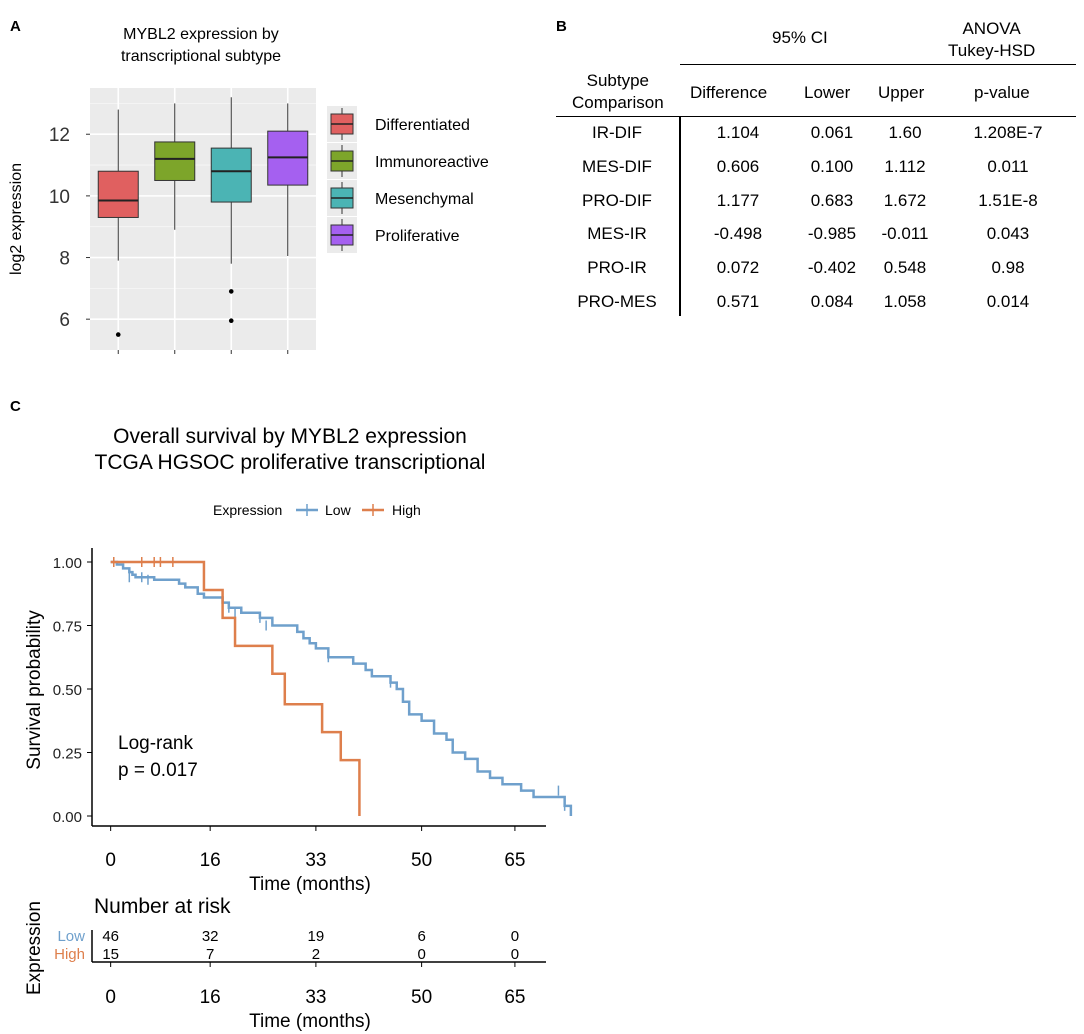 Image resolution: width=1084 pixels, height=1034 pixels. What do you see at coordinates (1008, 234) in the screenshot?
I see `cell-pvalue: 0.043` at bounding box center [1008, 234].